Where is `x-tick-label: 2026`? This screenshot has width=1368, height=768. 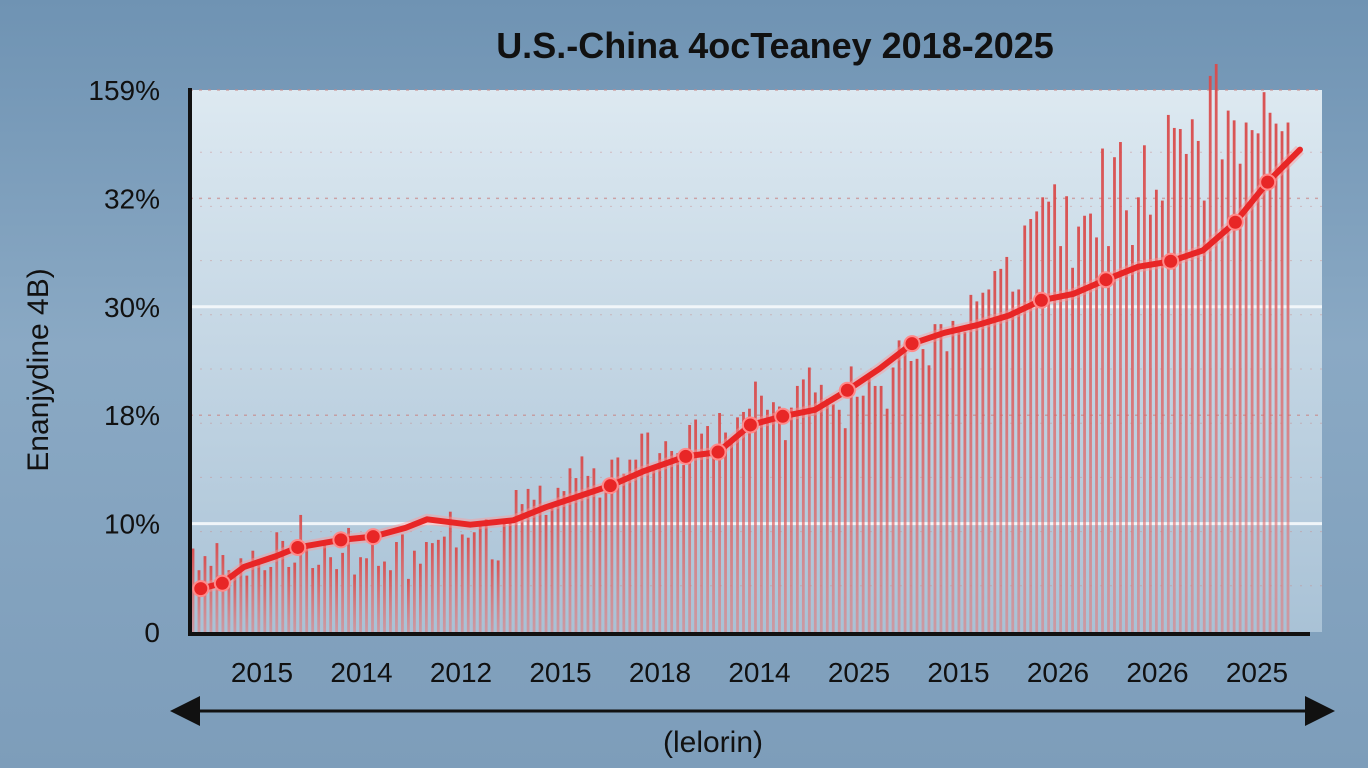
x-tick-label: 2026 is located at coordinates (1157, 672).